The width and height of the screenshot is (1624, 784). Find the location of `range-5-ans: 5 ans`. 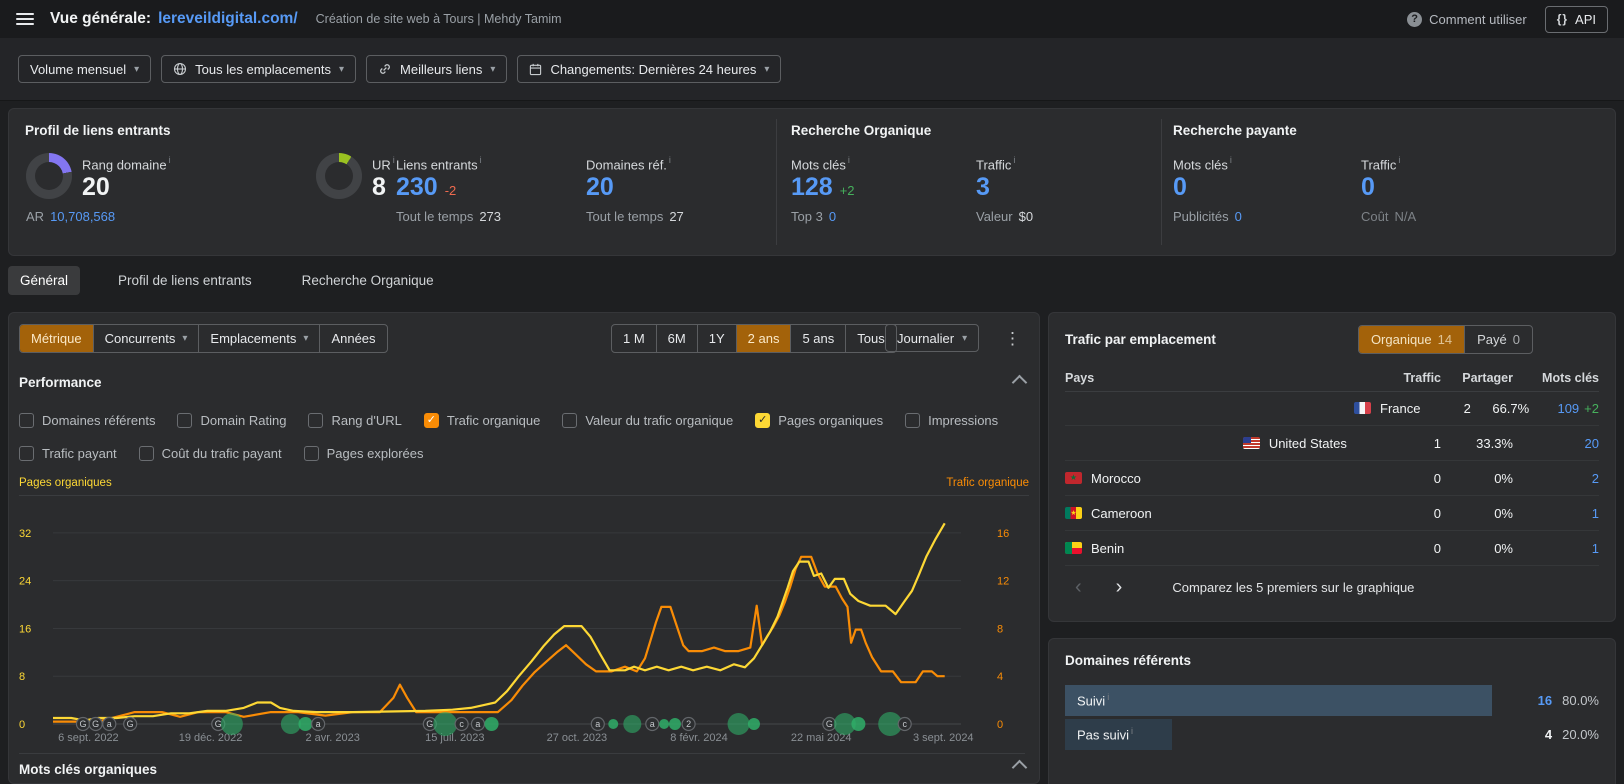

range-5-ans: 5 ans is located at coordinates (819, 338).